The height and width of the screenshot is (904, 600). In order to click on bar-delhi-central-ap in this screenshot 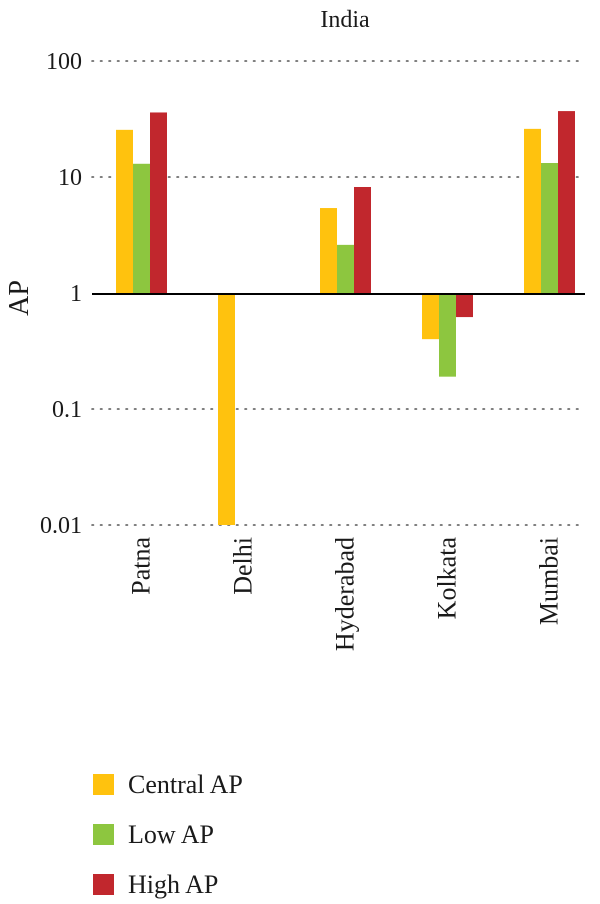, I will do `click(226, 409)`.